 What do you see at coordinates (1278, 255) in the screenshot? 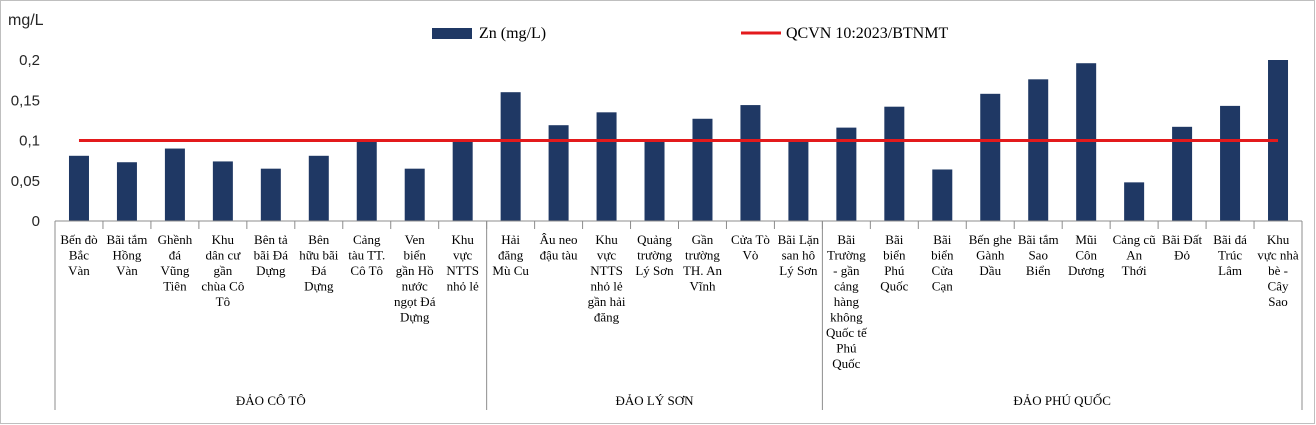
I see `x-category-label: vực nhà` at bounding box center [1278, 255].